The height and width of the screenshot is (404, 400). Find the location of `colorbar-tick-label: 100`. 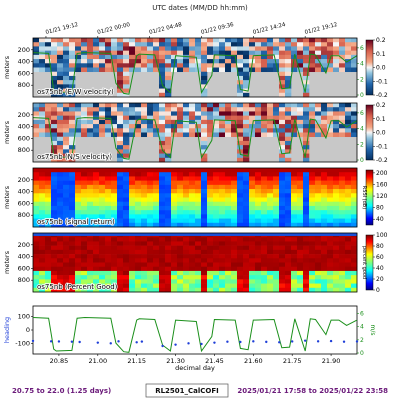

colorbar-tick-label: 100 is located at coordinates (382, 235).